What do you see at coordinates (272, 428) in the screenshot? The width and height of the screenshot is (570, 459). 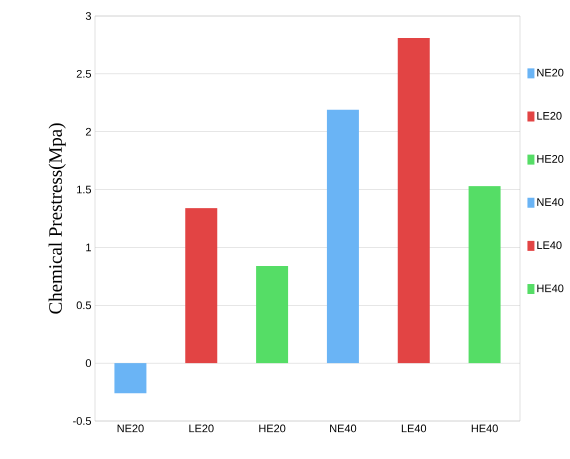 I see `x-tick-label: HE20` at bounding box center [272, 428].